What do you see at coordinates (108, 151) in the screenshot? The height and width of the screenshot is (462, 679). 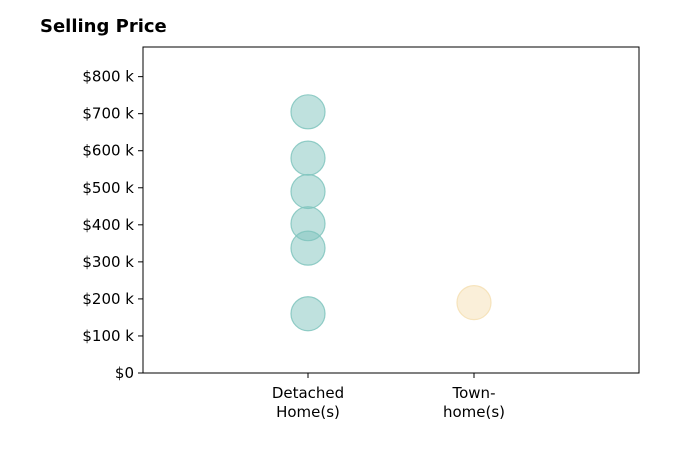 I see `y-tick-label: $600 k` at bounding box center [108, 151].